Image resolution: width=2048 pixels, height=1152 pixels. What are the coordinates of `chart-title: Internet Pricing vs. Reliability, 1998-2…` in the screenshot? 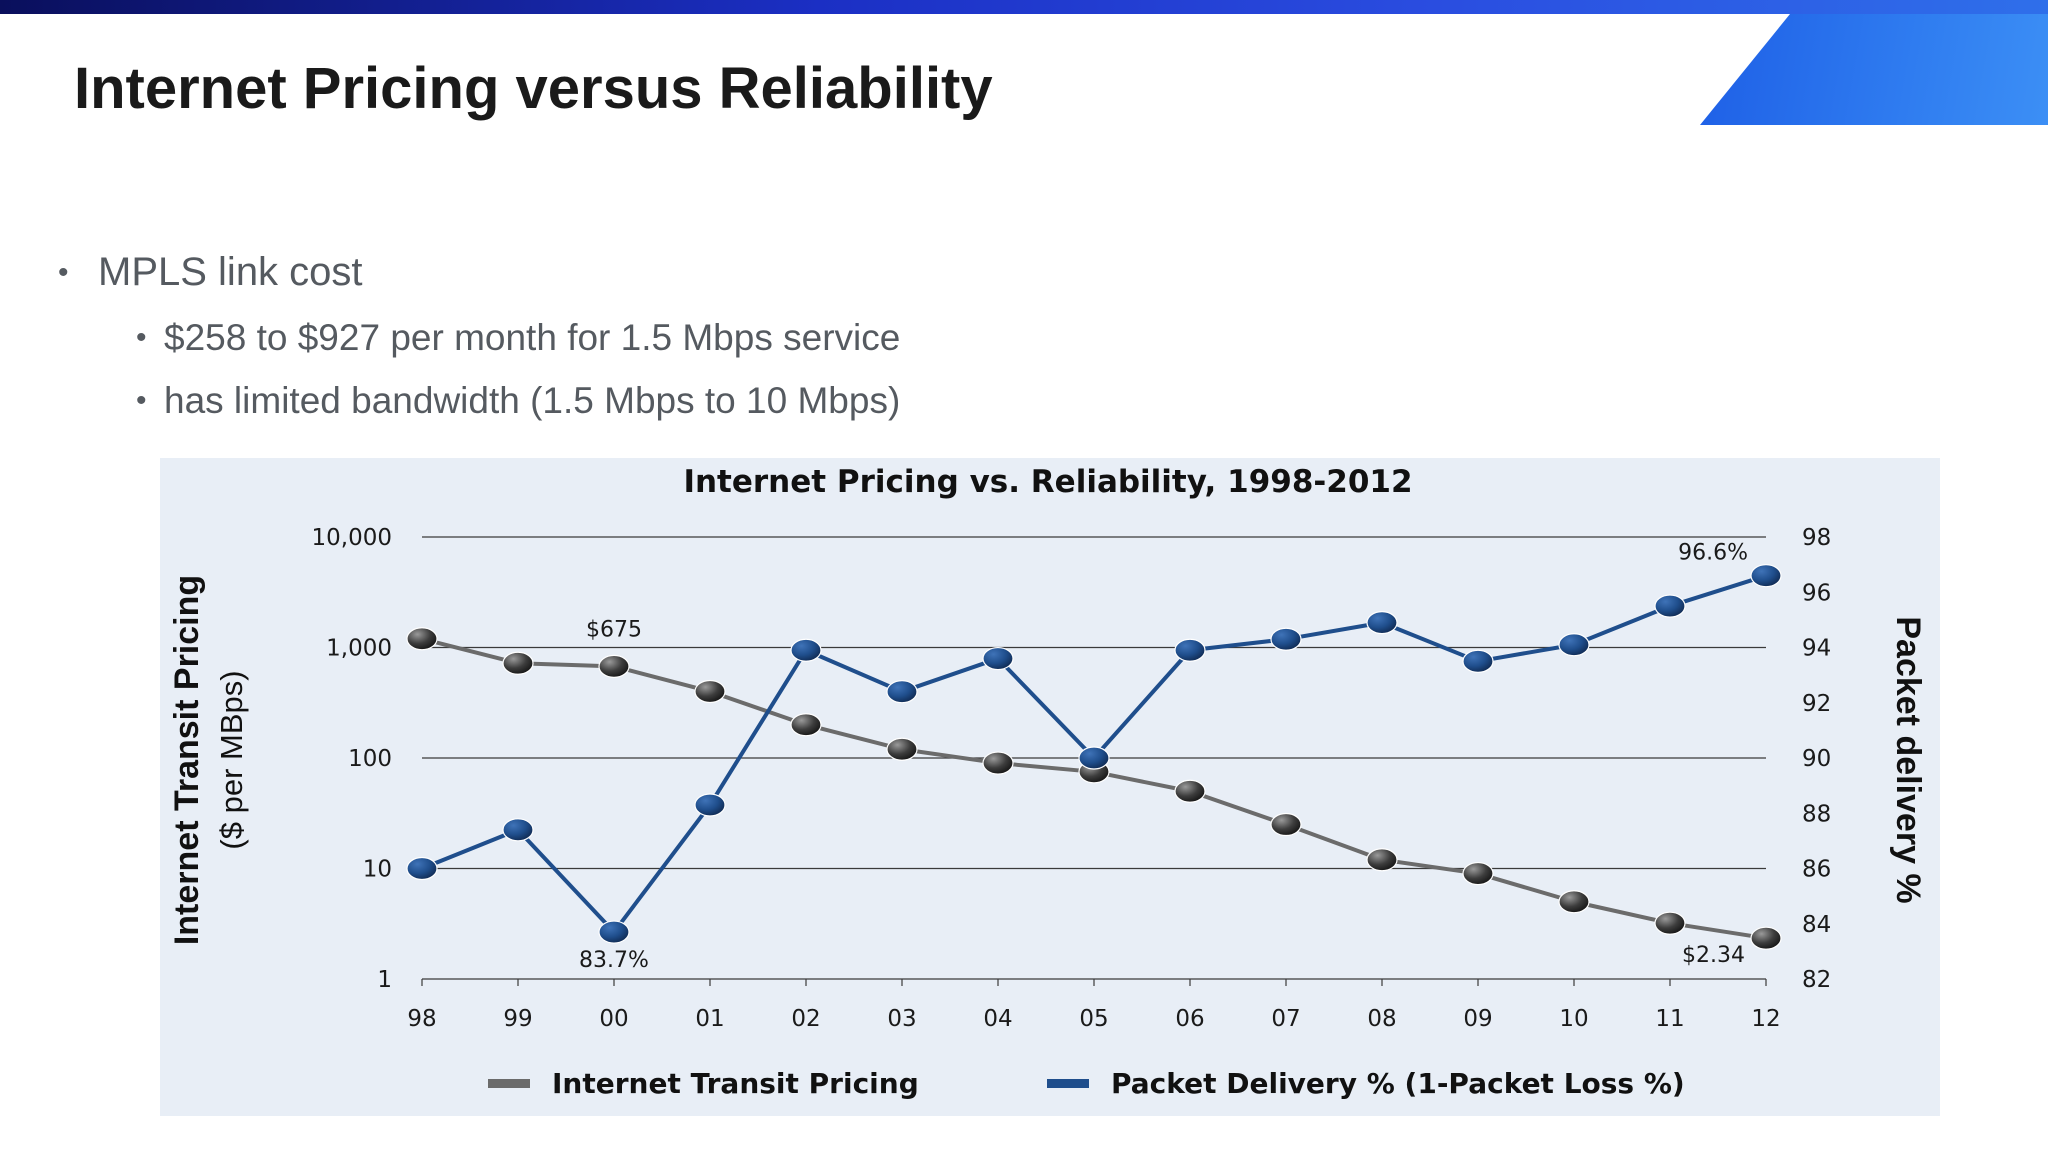 It's located at (1047, 482).